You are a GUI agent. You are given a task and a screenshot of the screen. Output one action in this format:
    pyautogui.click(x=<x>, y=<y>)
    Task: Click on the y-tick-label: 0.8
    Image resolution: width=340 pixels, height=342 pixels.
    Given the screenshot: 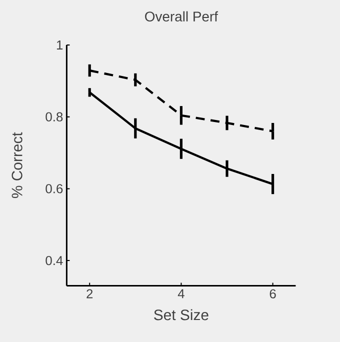 What is the action you would take?
    pyautogui.click(x=54, y=117)
    